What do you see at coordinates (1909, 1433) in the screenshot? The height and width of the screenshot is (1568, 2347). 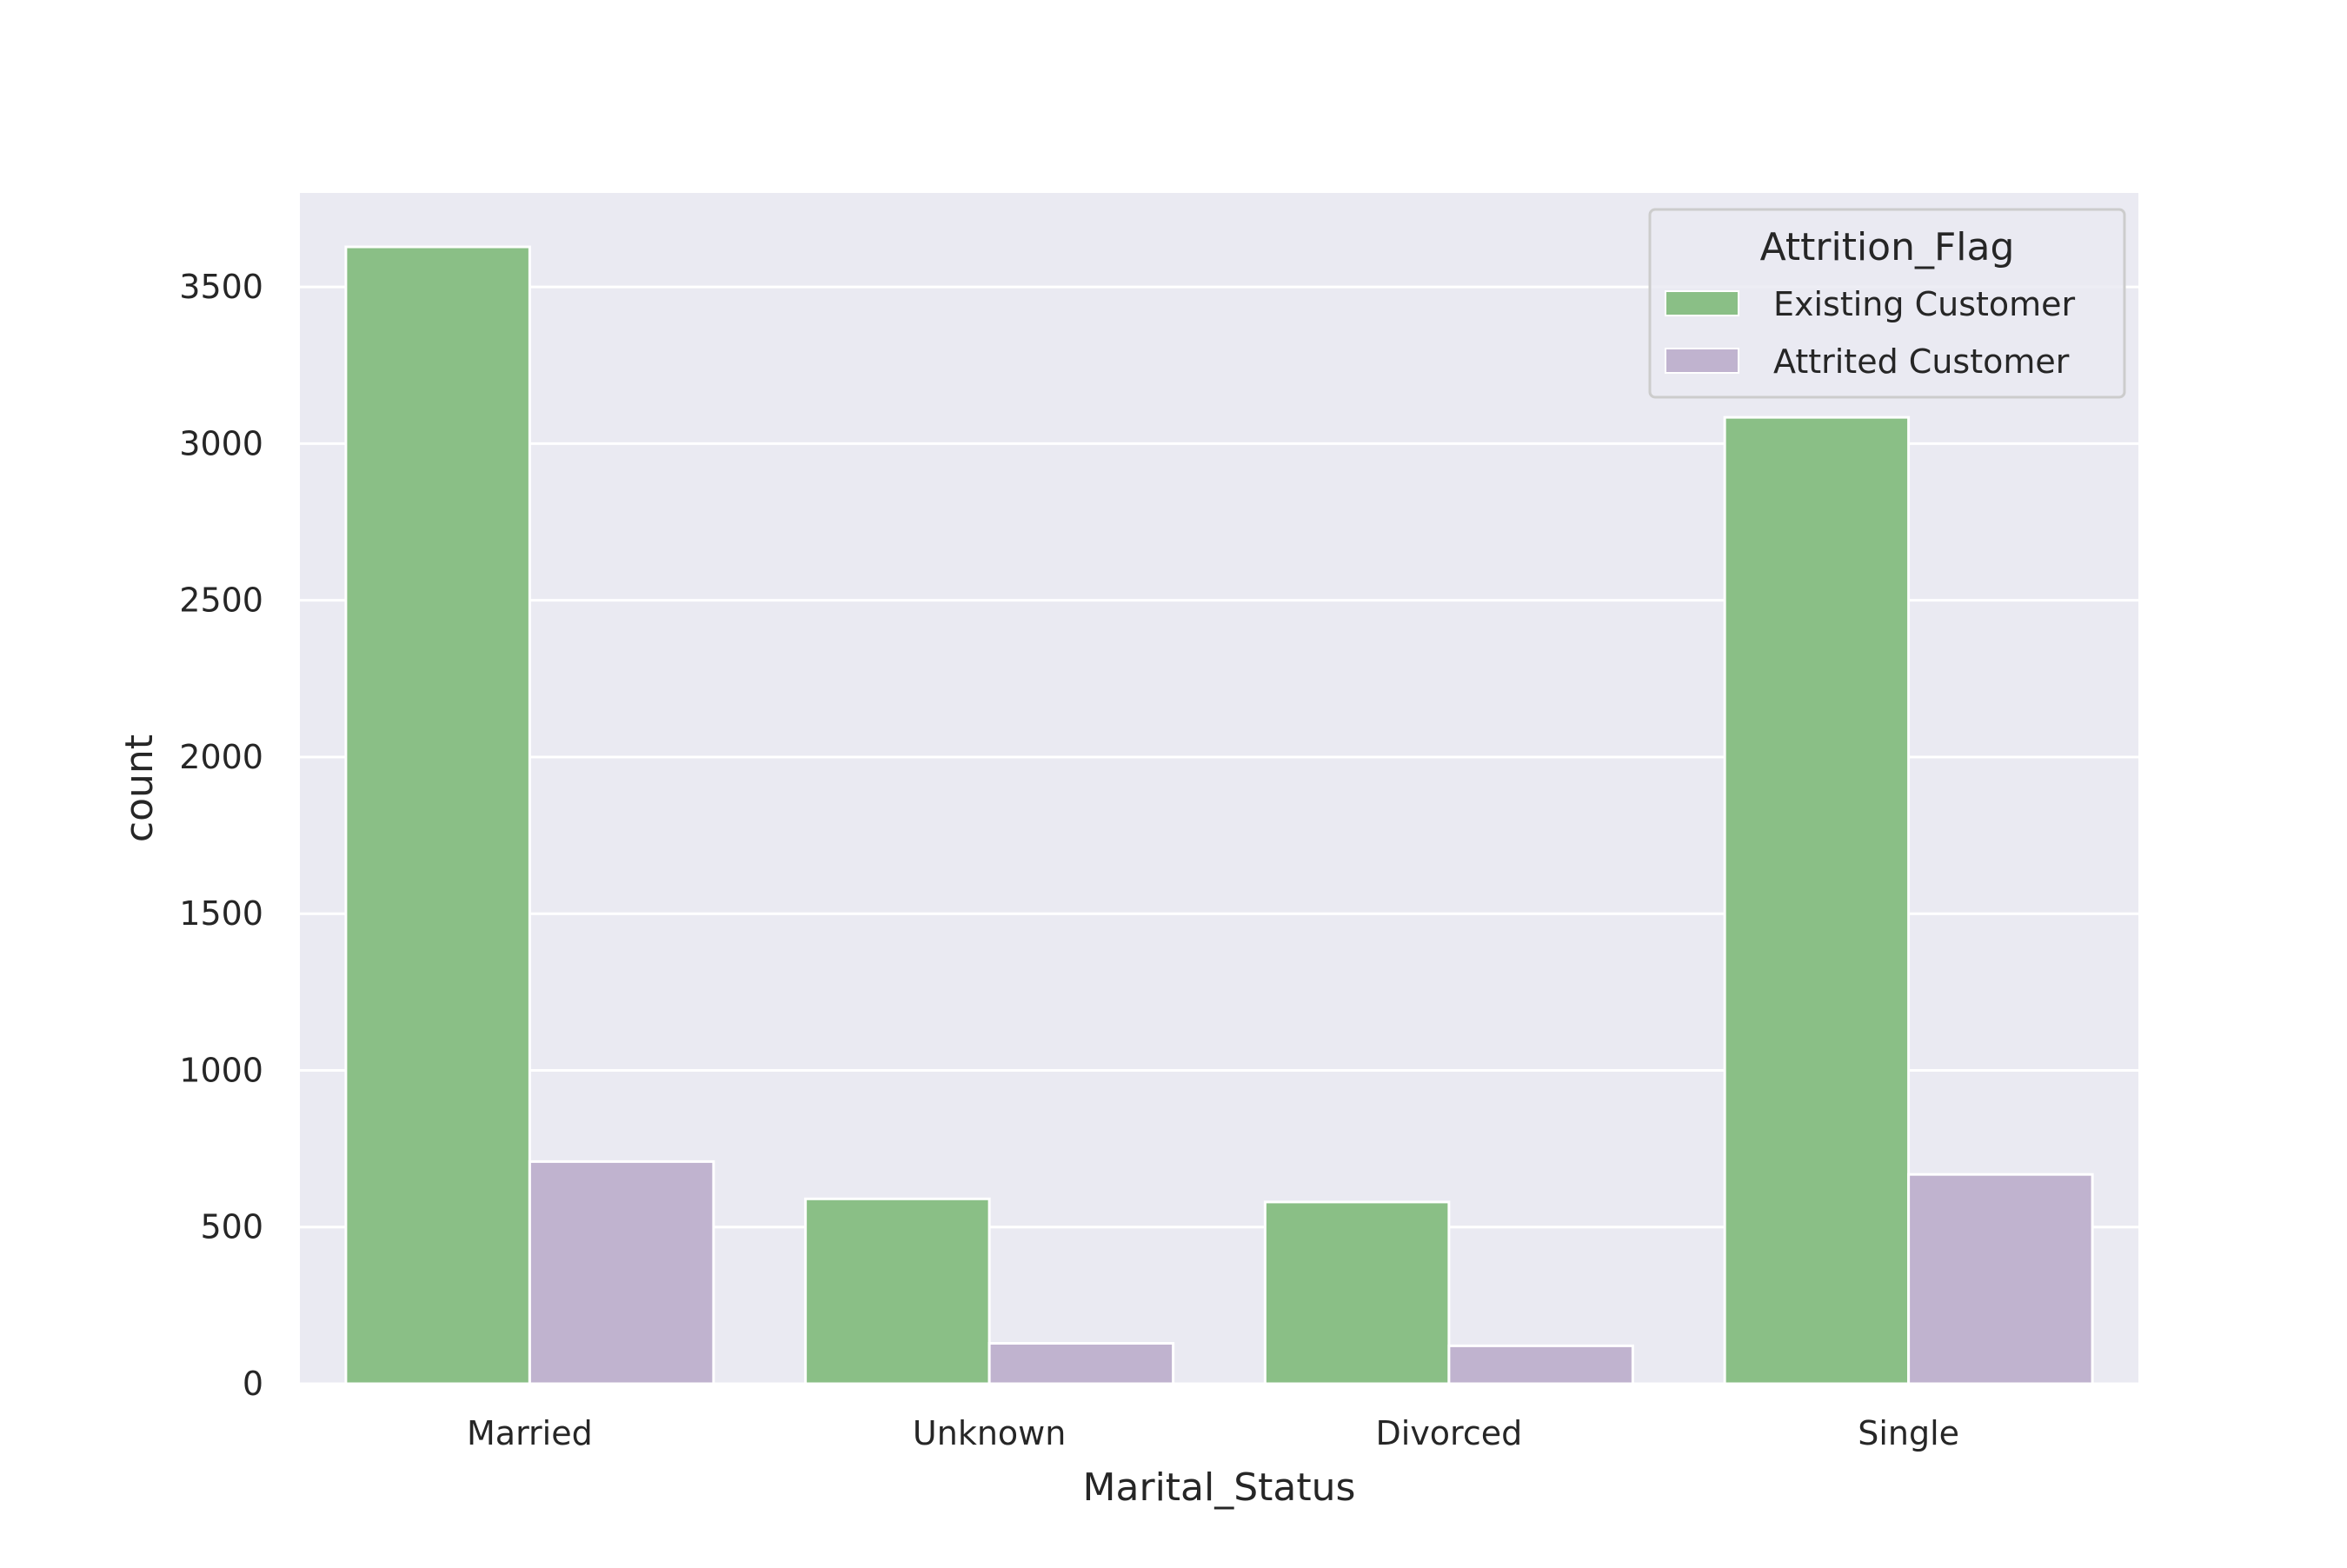 I see `x-tick-label: Single` at bounding box center [1909, 1433].